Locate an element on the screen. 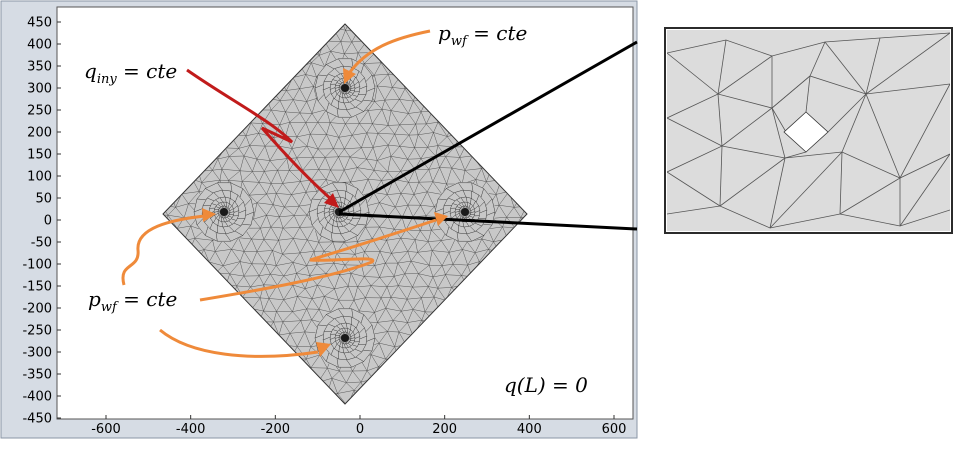  x-tick-label: 0 is located at coordinates (360, 429).